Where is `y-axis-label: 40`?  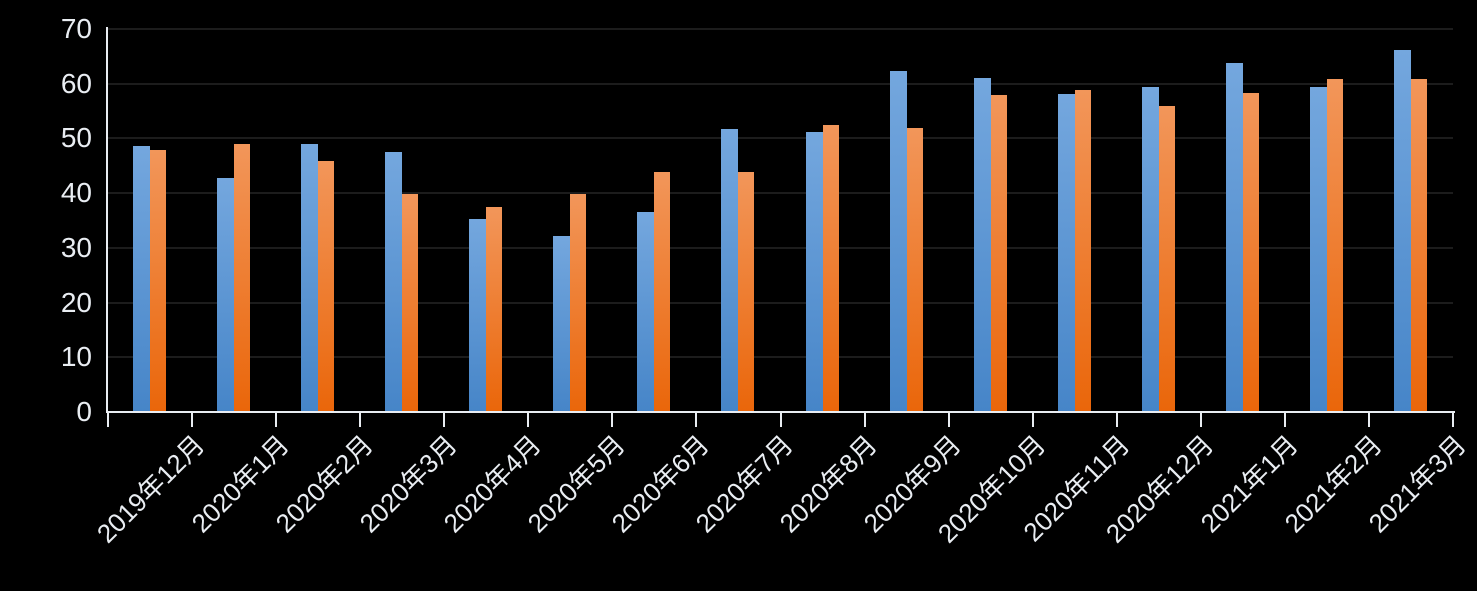
y-axis-label: 40 is located at coordinates (76, 193).